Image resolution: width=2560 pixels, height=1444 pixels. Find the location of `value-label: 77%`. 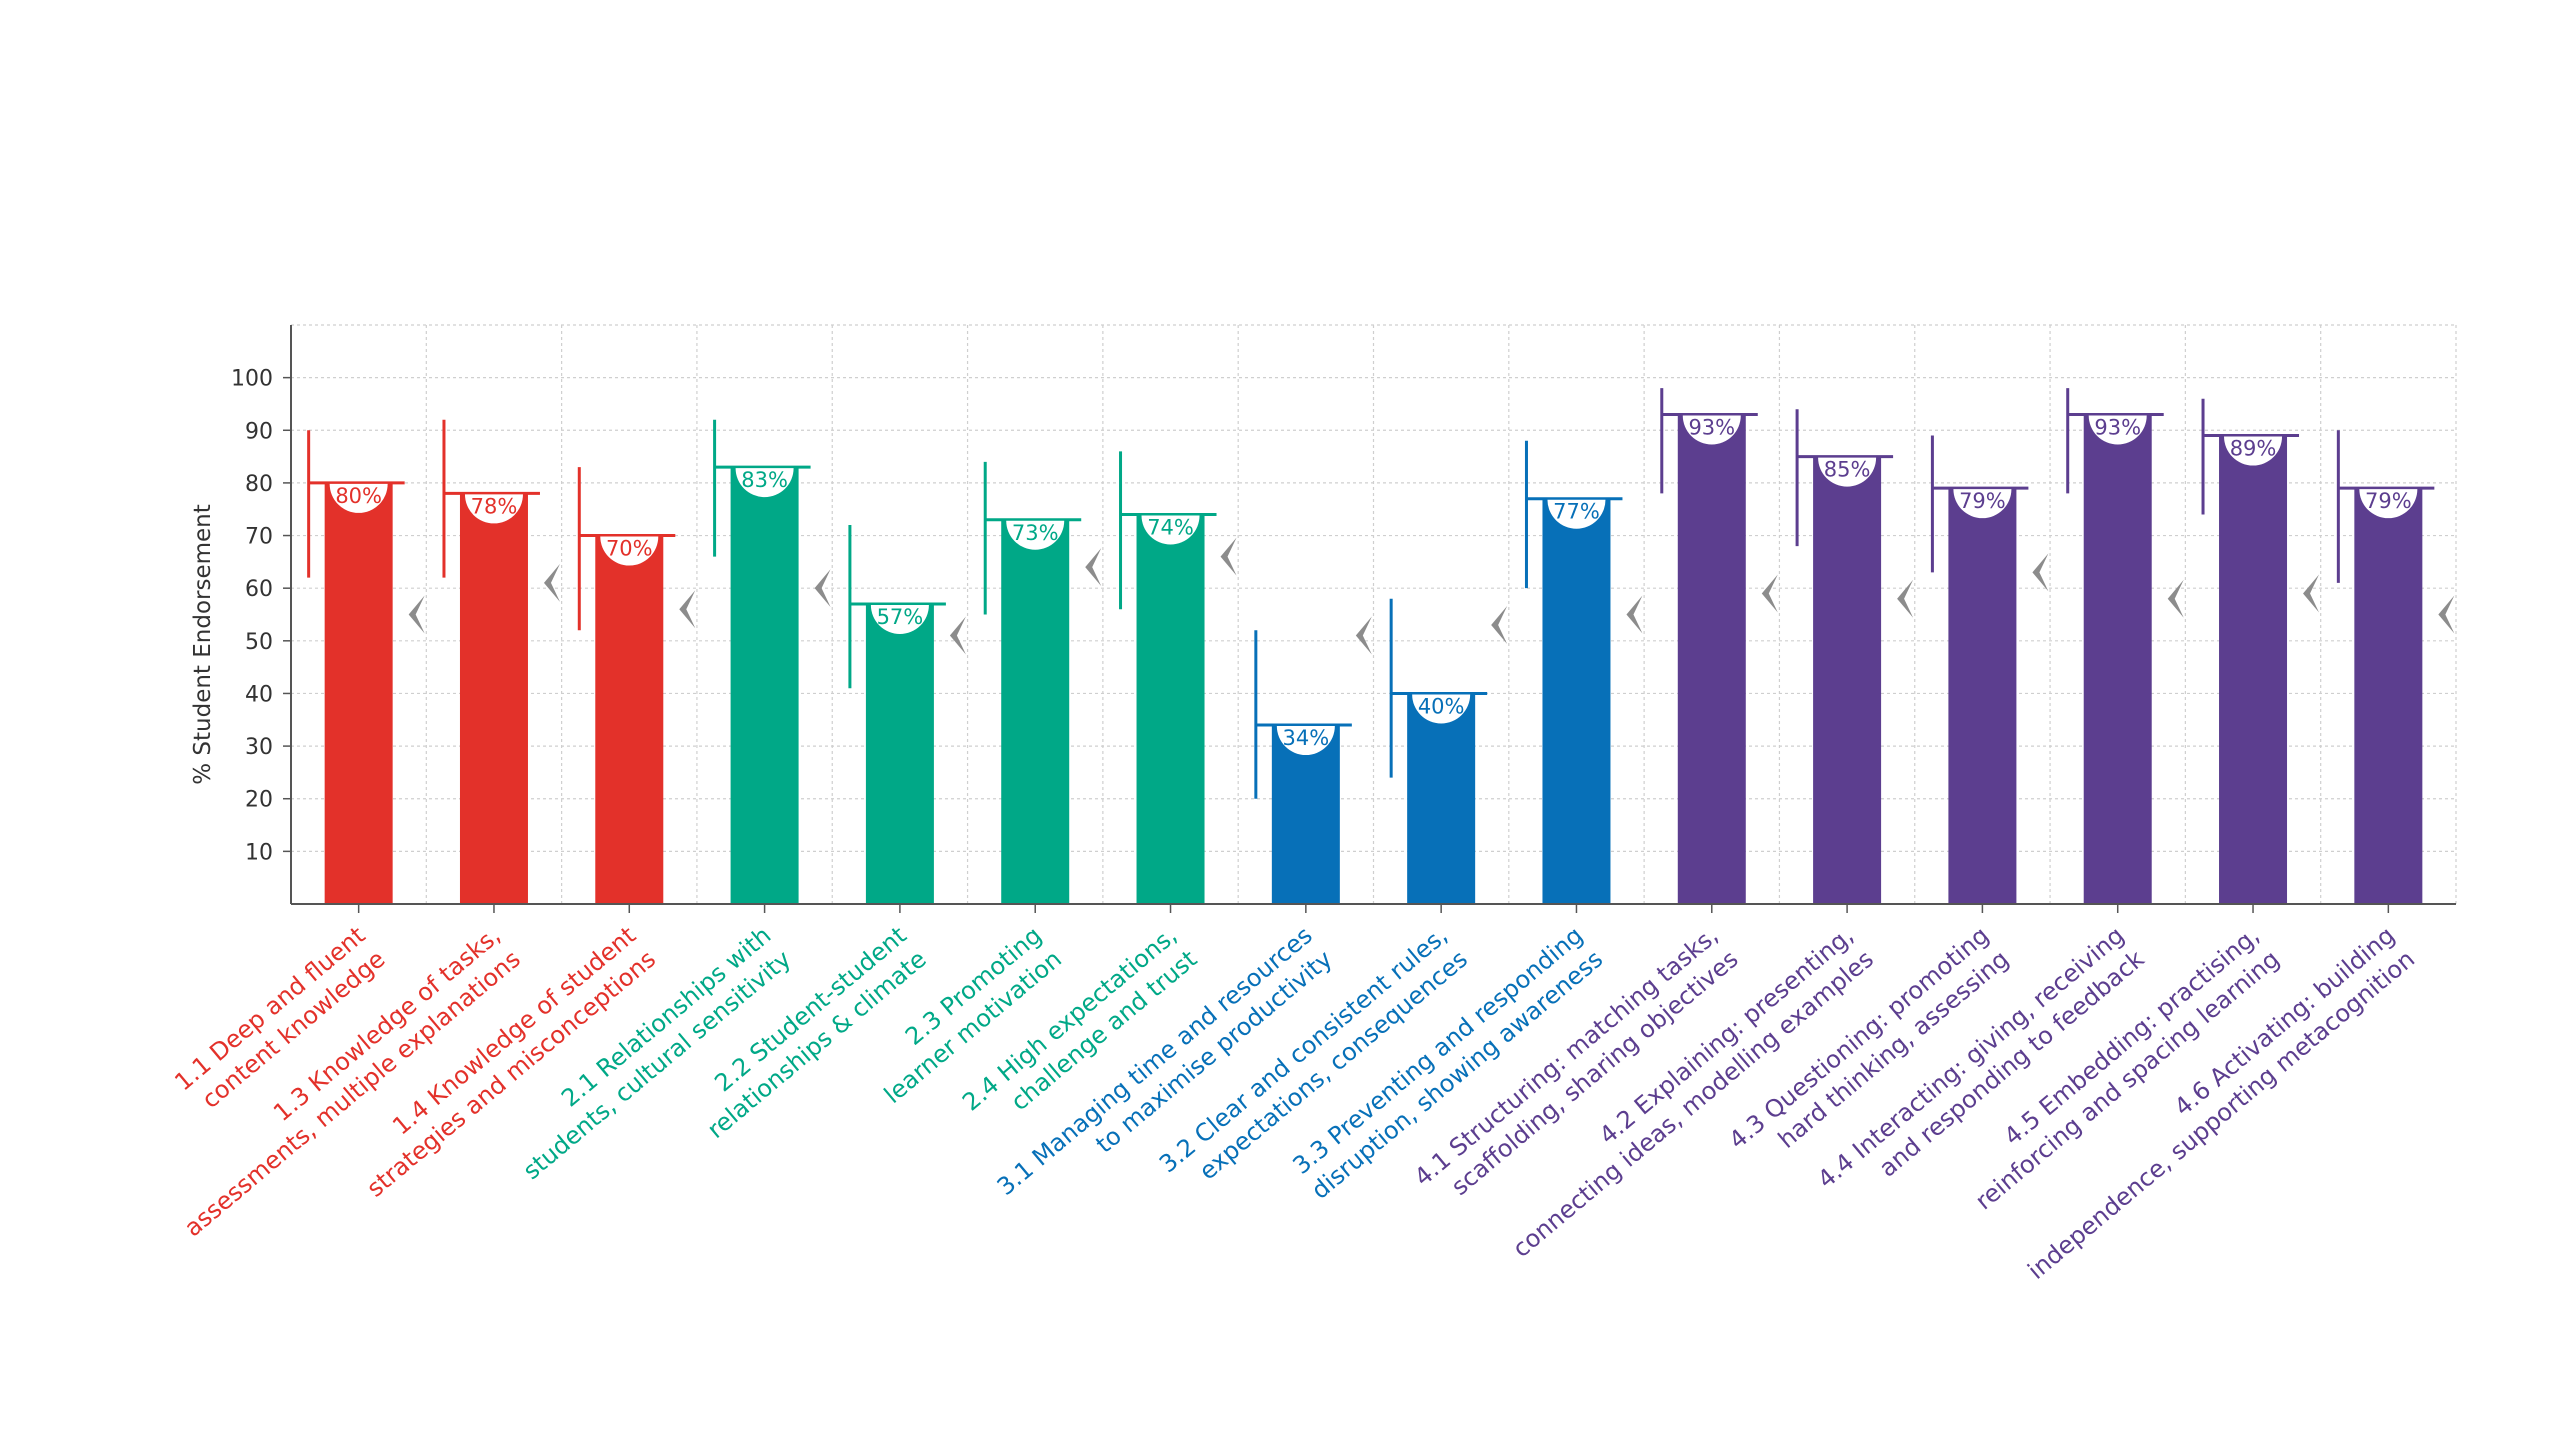

value-label: 77% is located at coordinates (1576, 512).